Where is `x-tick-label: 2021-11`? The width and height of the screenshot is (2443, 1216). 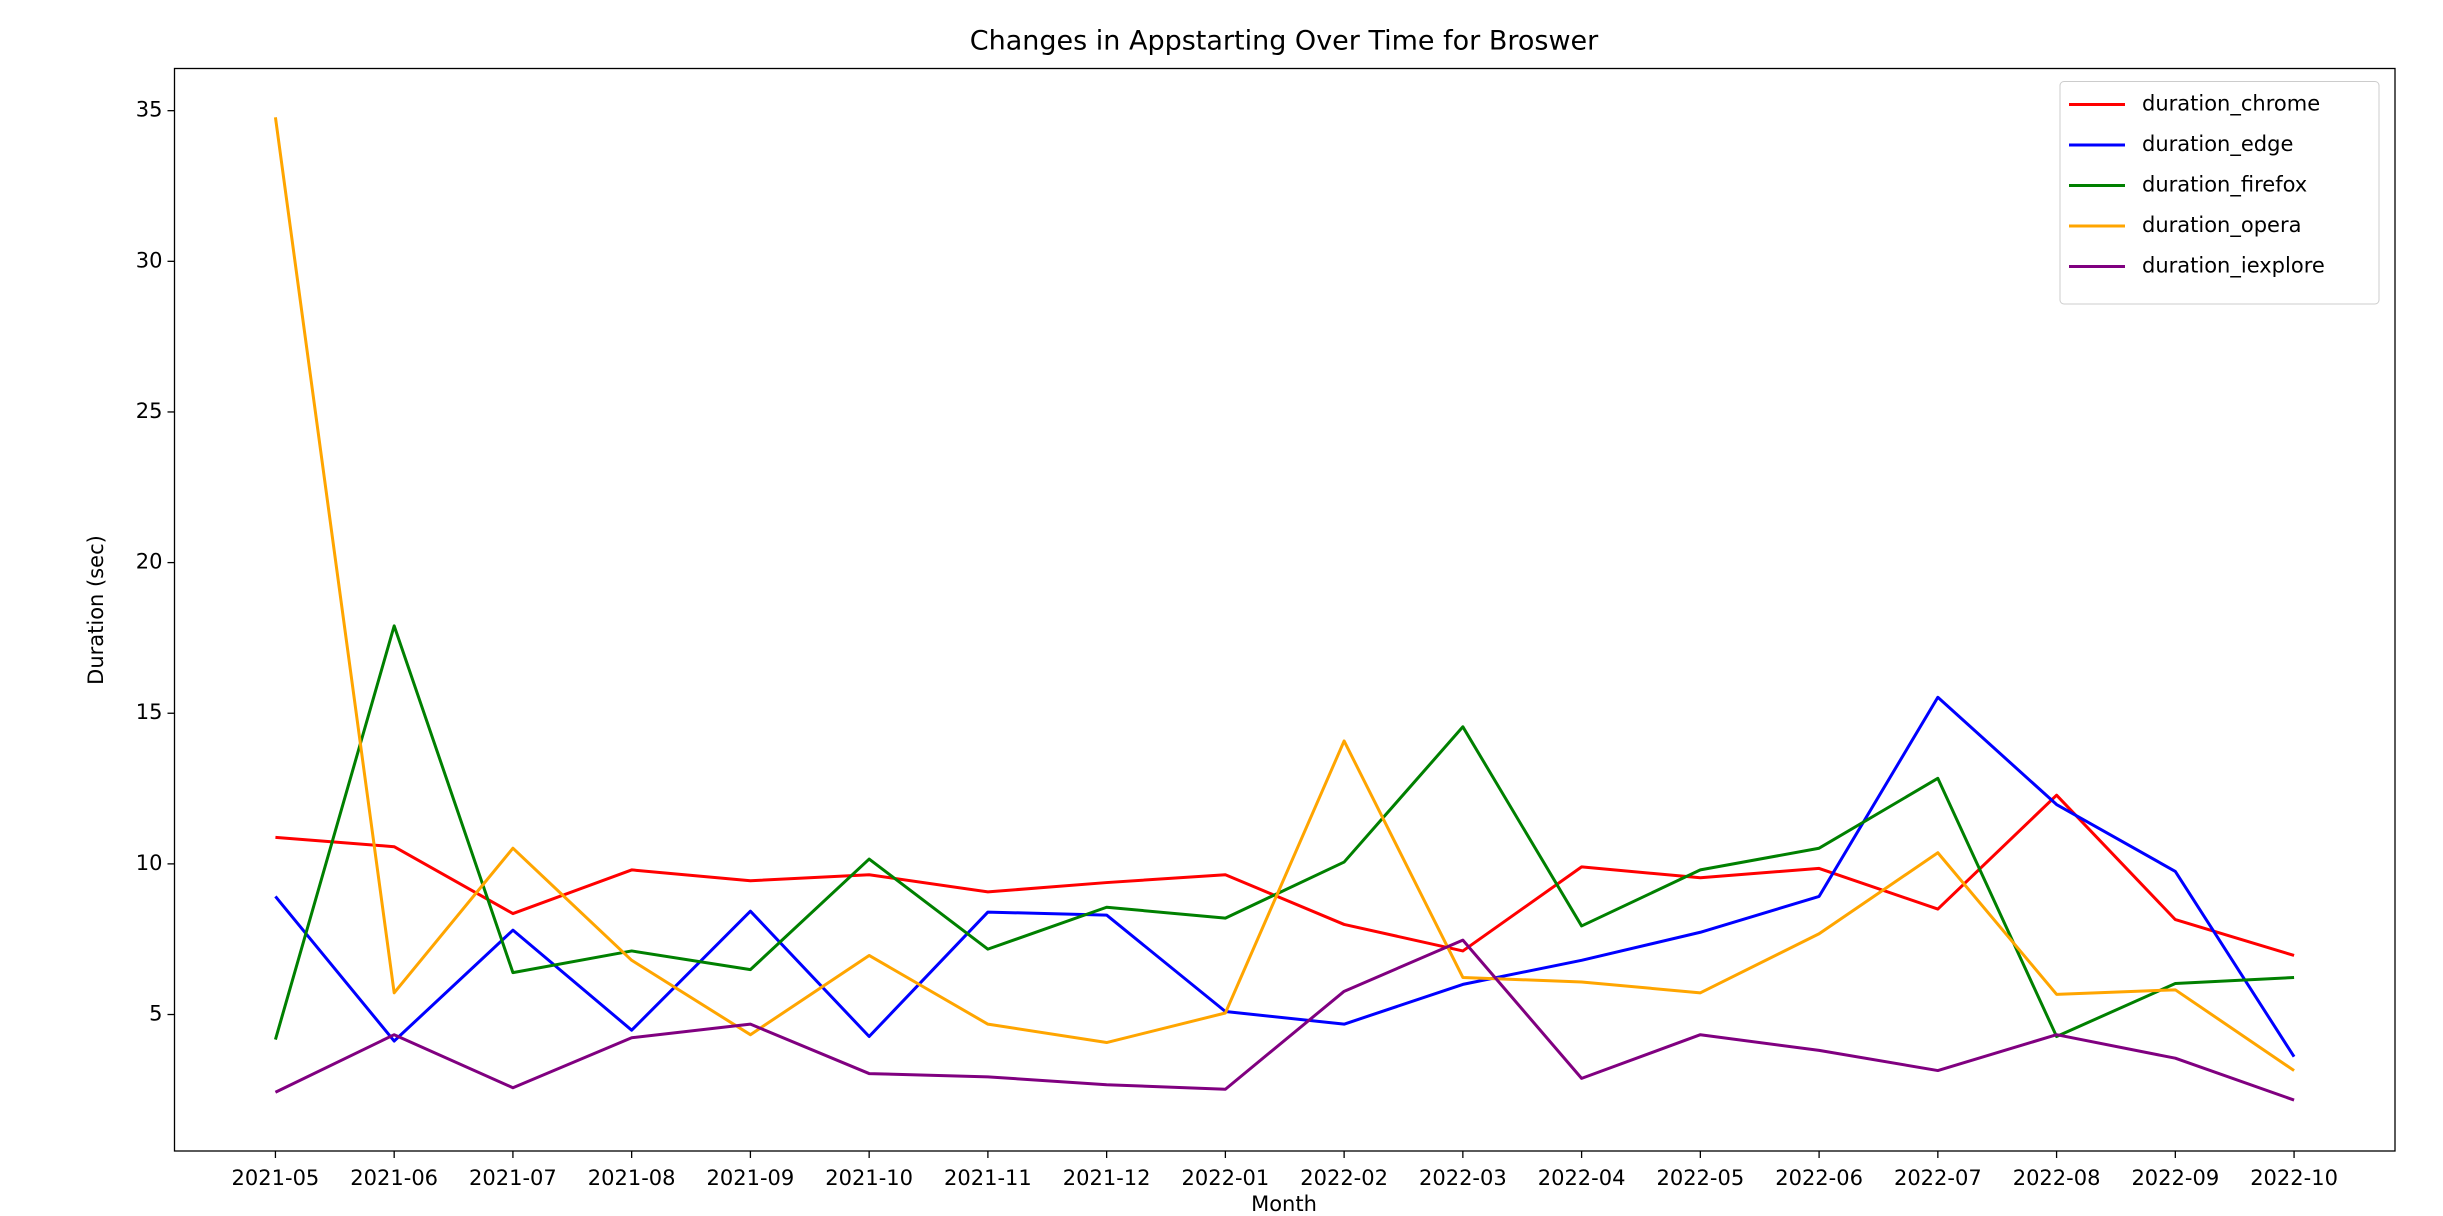
x-tick-label: 2021-11 is located at coordinates (988, 1178).